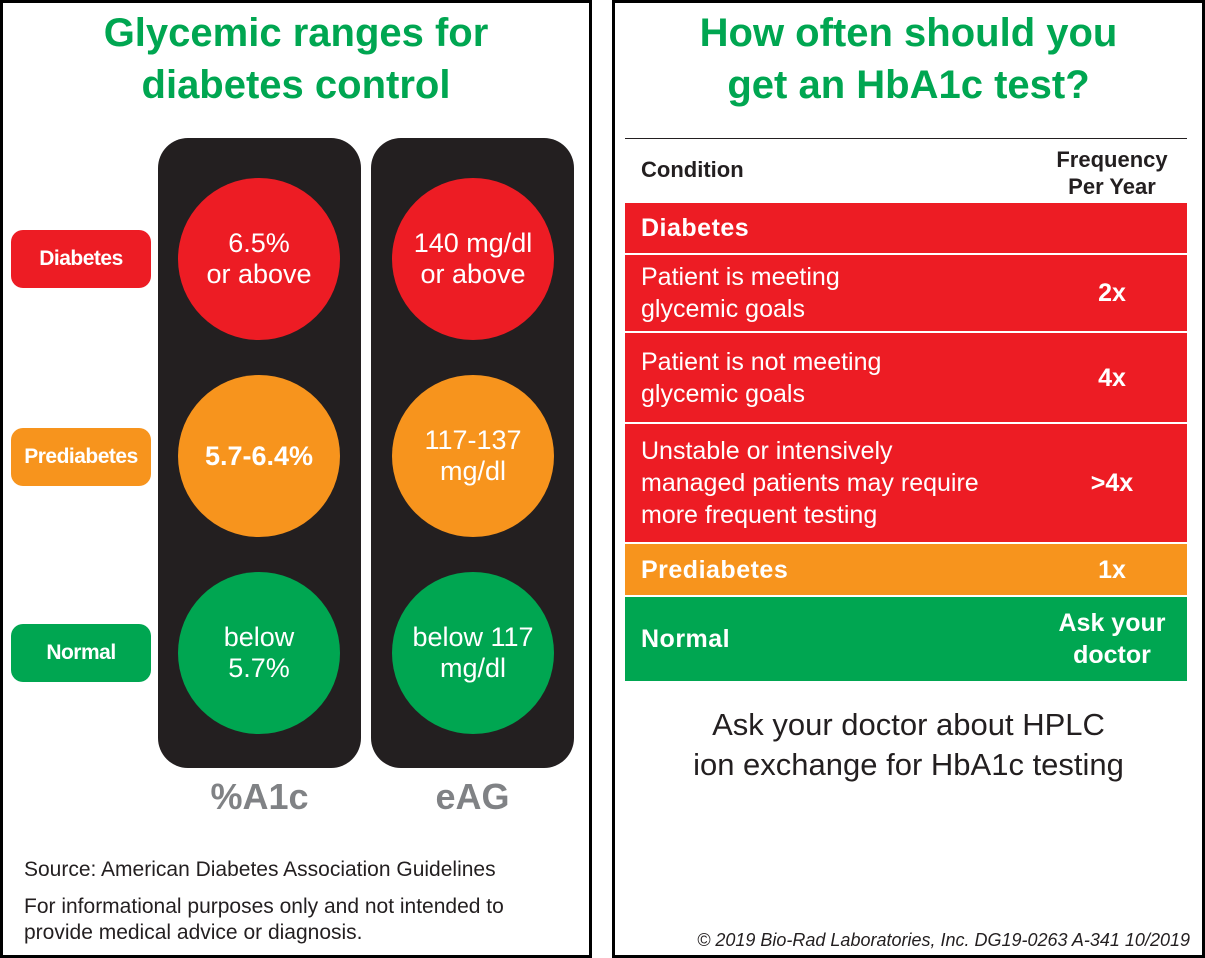 This screenshot has height=958, width=1205. Describe the element at coordinates (831, 378) in the screenshot. I see `condition-cell: Patient is not meeting glycemic goals` at that location.